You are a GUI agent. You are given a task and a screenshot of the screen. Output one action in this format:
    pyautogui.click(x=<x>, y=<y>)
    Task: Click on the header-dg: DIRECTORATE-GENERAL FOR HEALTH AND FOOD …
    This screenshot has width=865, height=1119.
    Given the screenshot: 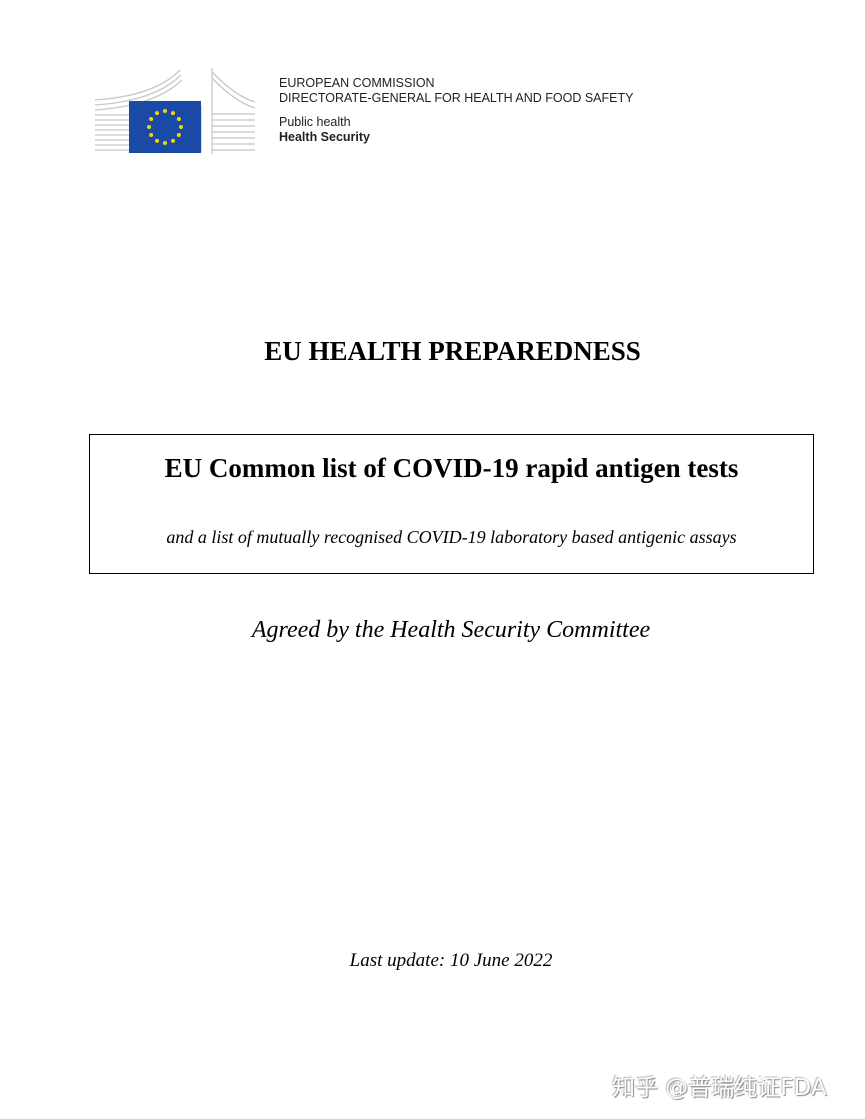 What is the action you would take?
    pyautogui.click(x=456, y=98)
    